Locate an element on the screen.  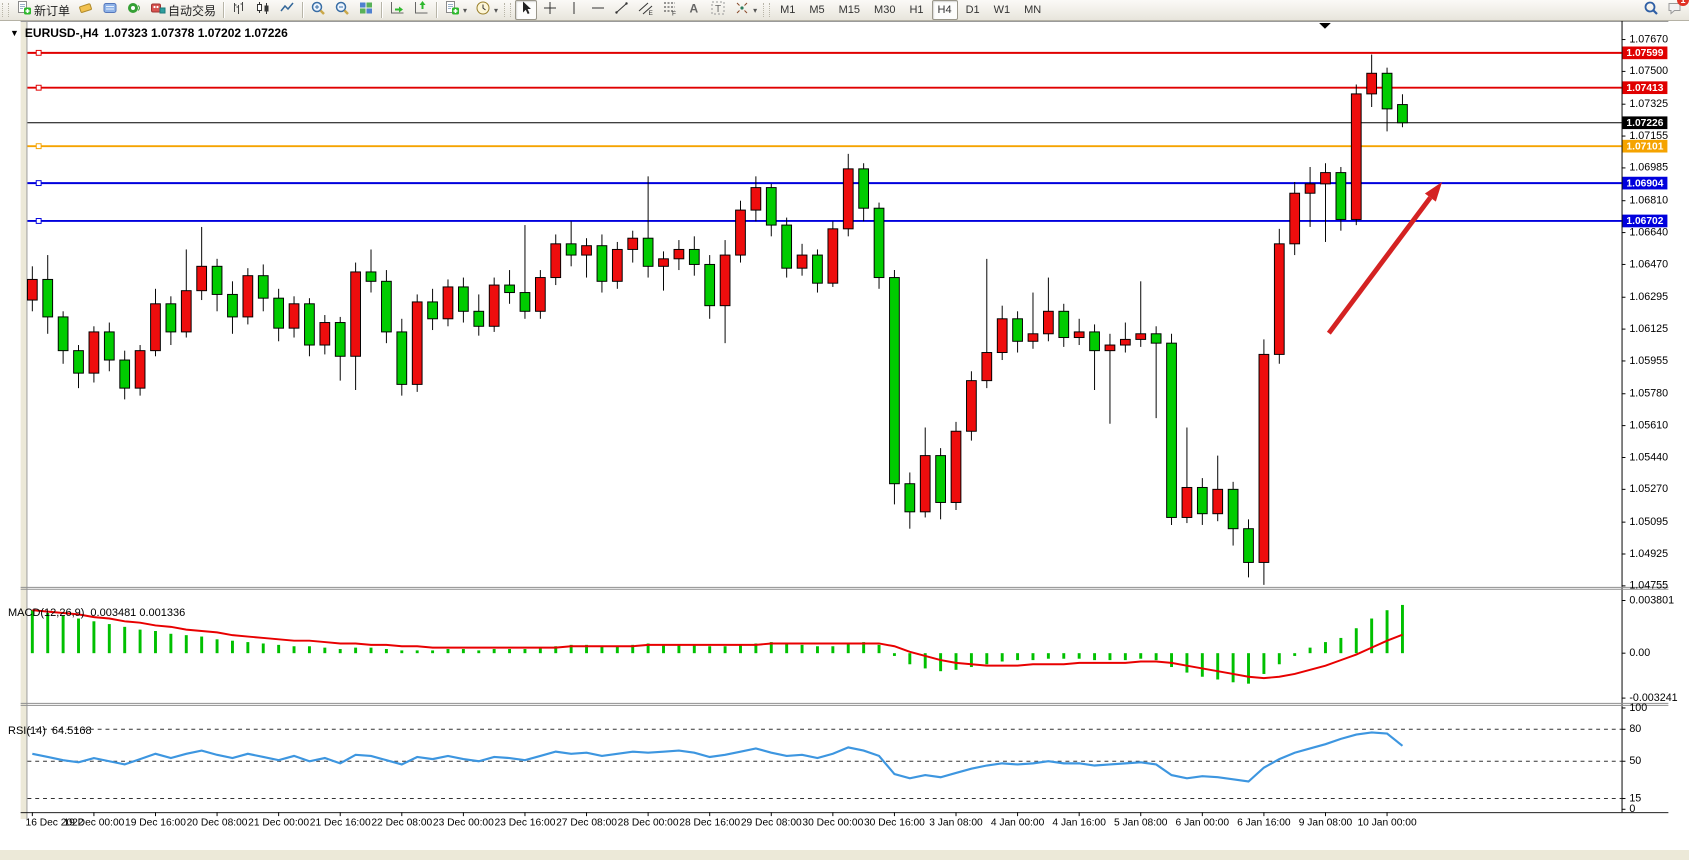
zoom-out-button is located at coordinates (342, 10).